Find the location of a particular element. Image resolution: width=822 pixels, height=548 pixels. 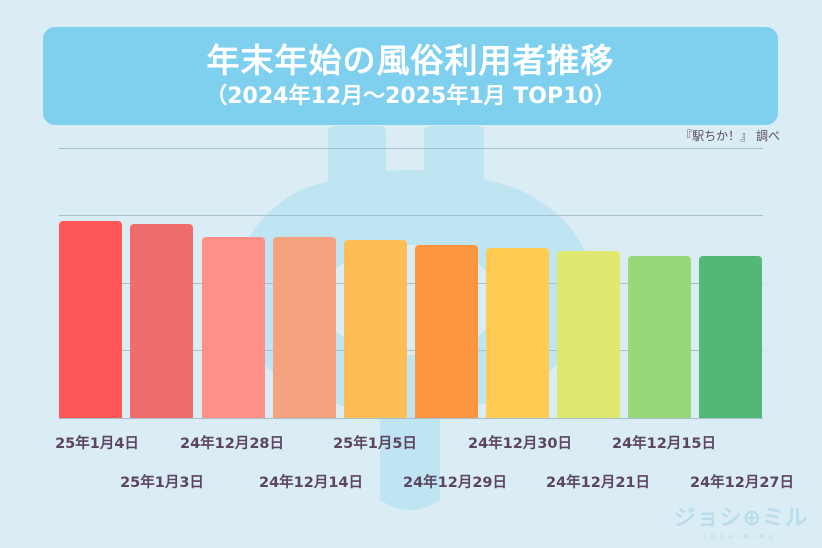

x-axis-label: 24年12月27日 is located at coordinates (742, 483).